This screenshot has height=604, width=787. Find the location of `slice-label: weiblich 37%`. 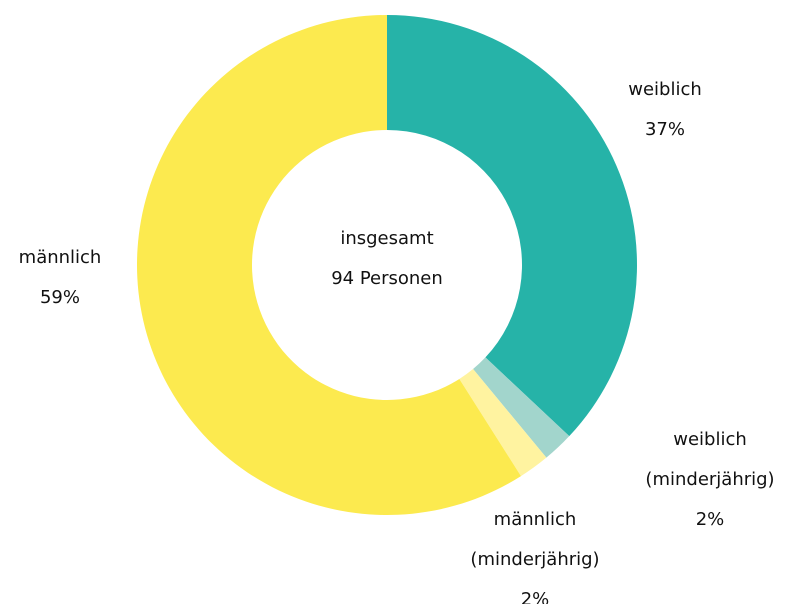

slice-label: weiblich 37% is located at coordinates (665, 110).